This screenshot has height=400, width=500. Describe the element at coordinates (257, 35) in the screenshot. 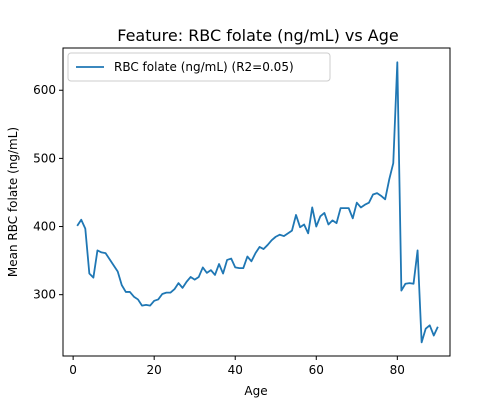

I see `chart-title: Feature: RBC folate (ng/mL) vs Age` at that location.